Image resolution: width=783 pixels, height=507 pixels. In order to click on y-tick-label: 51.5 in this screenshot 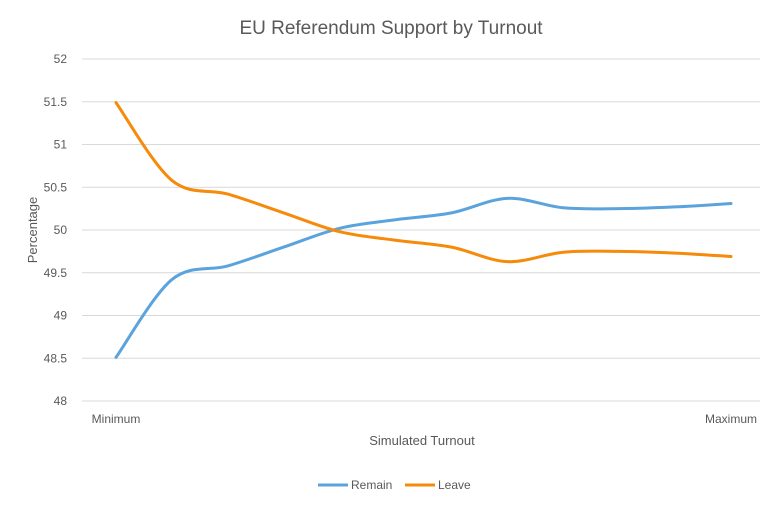, I will do `click(56, 102)`.